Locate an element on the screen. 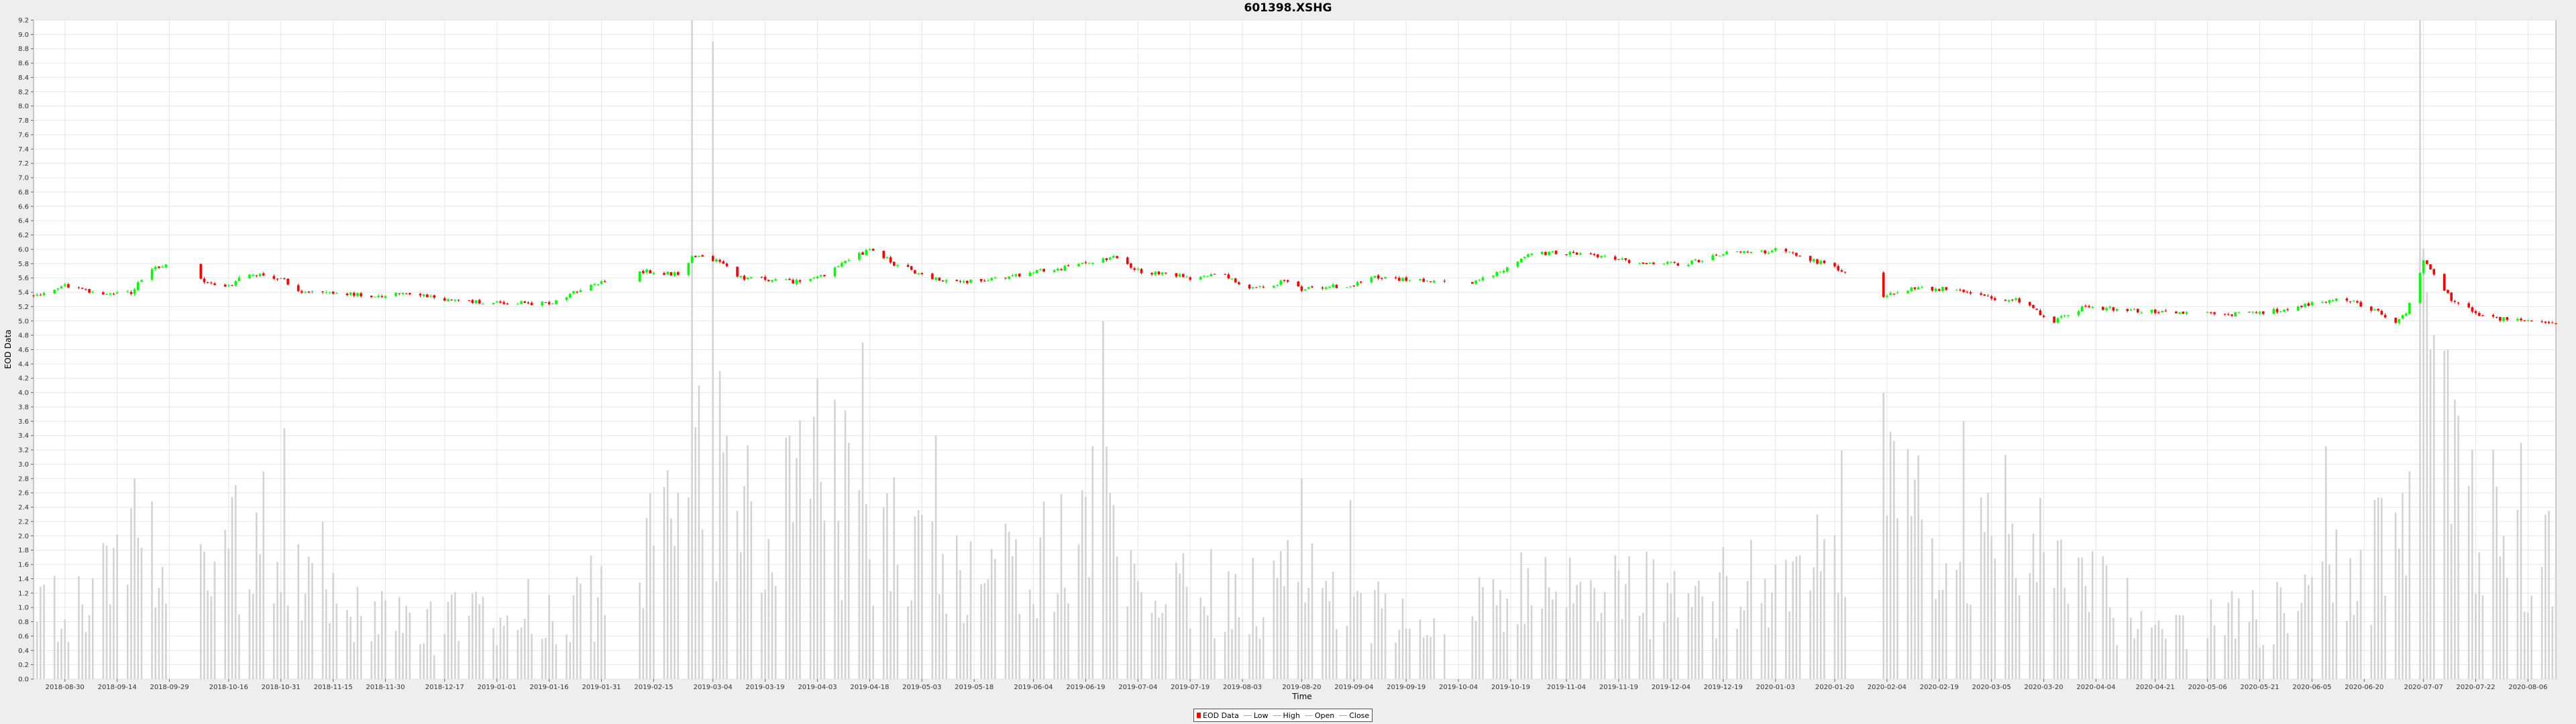 The image size is (2576, 724). x-tick-label: 2020-02-04 is located at coordinates (1887, 687).